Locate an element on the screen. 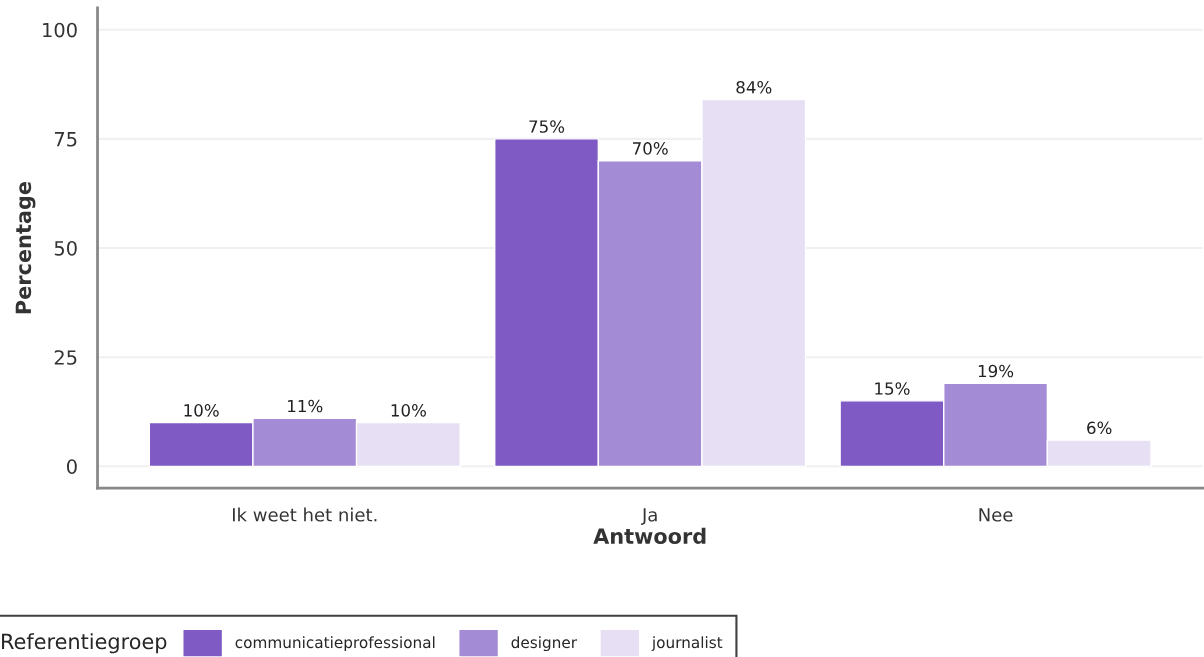  data-label: 70% is located at coordinates (650, 148).